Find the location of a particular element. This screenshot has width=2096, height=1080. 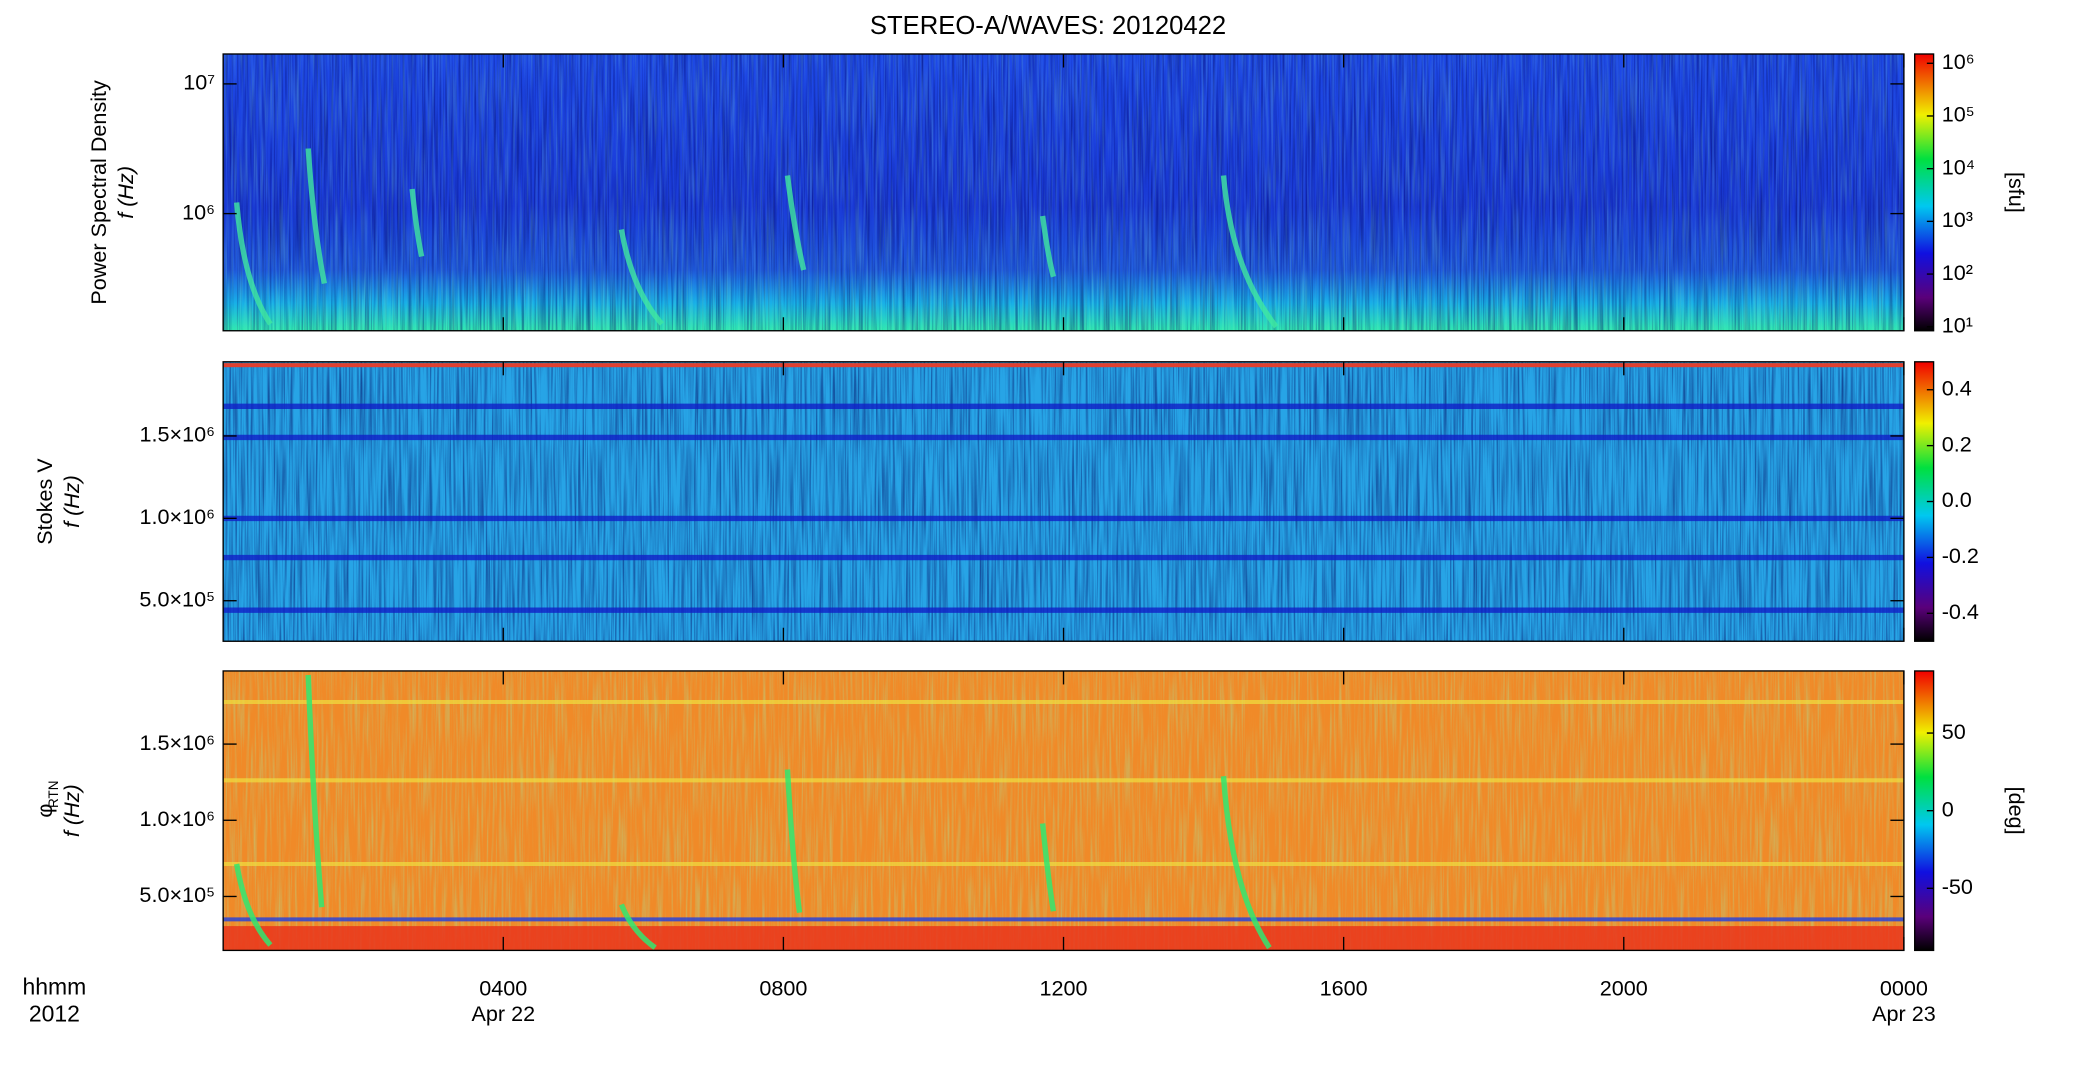

colorbar is located at coordinates (1924, 192).